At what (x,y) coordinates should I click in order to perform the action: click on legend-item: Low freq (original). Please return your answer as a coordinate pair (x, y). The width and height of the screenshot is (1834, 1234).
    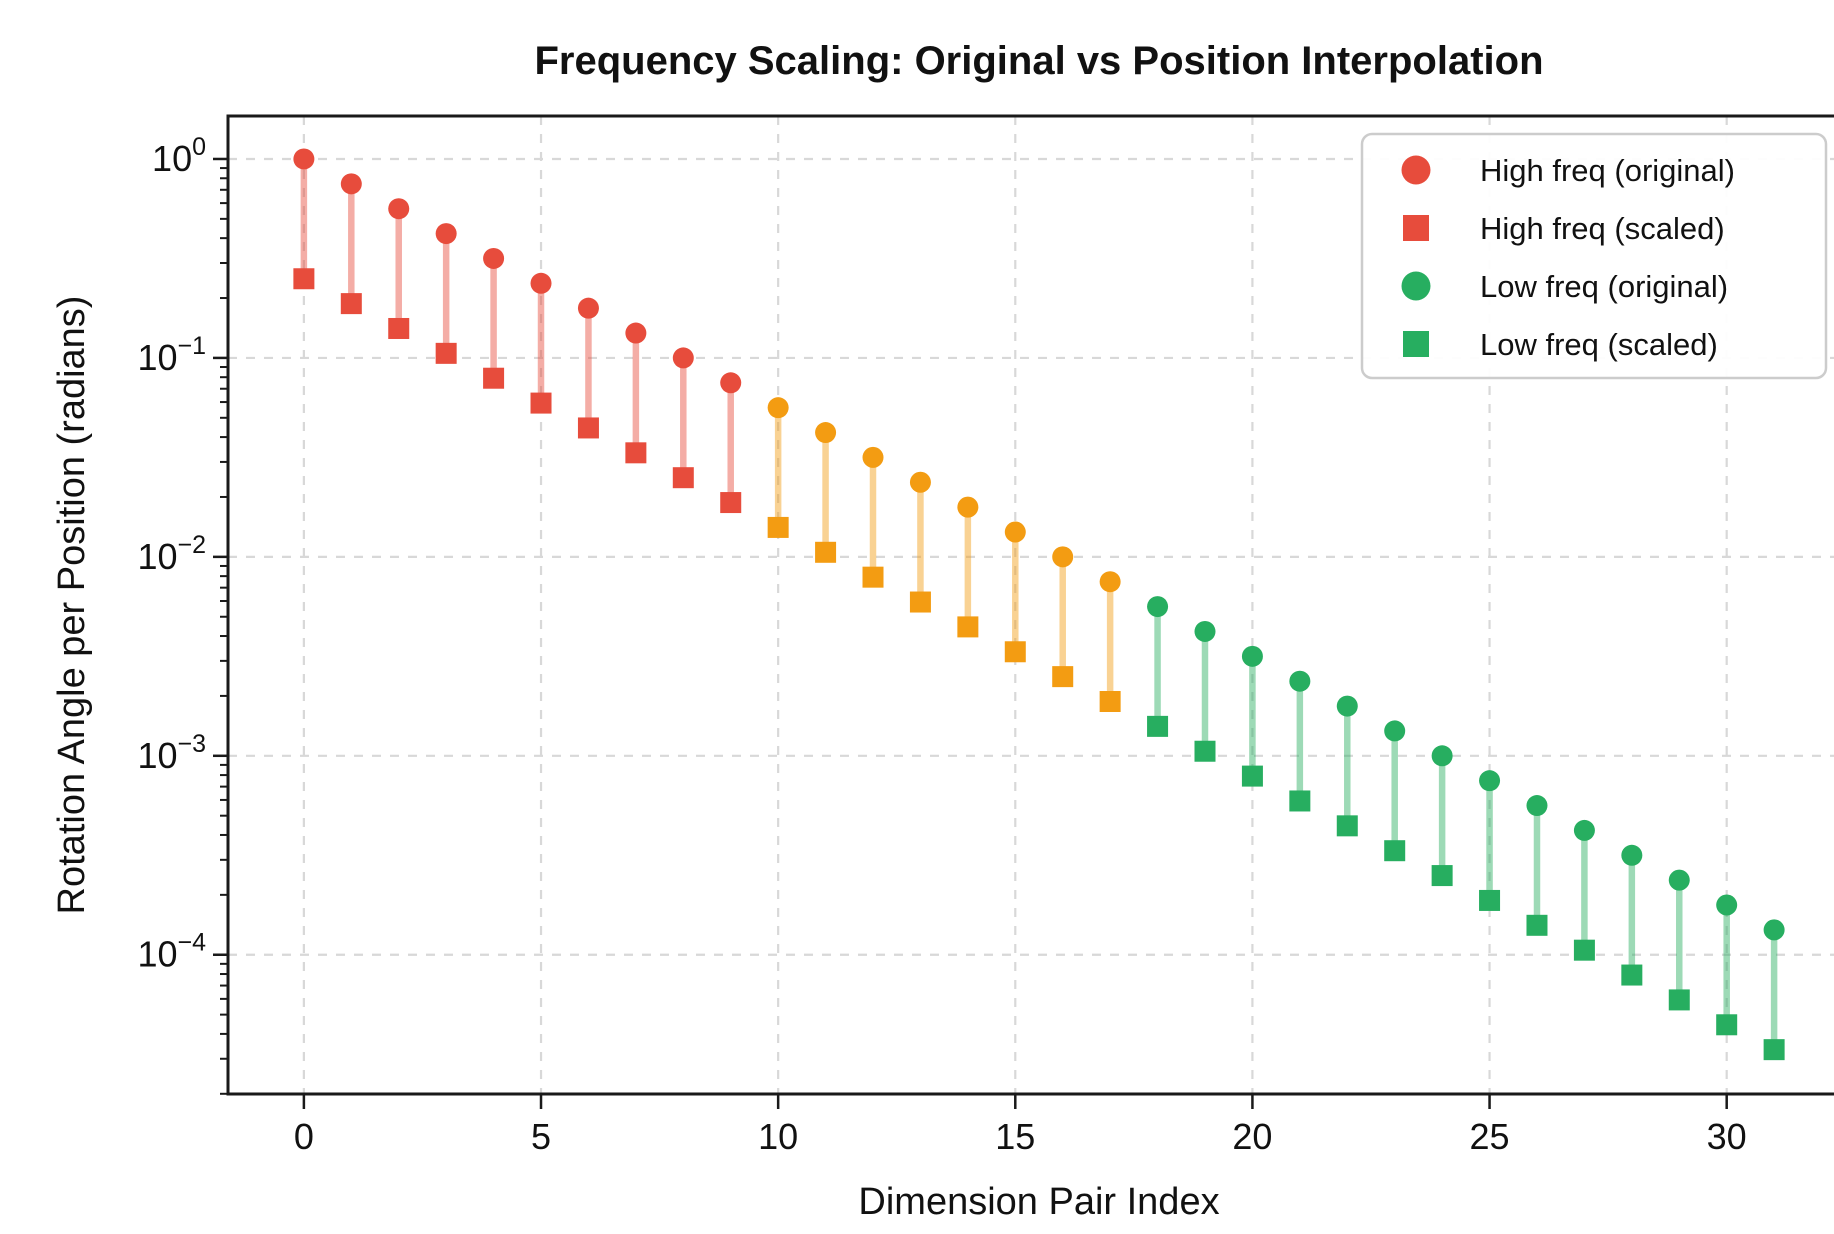
    Looking at the image, I should click on (1564, 286).